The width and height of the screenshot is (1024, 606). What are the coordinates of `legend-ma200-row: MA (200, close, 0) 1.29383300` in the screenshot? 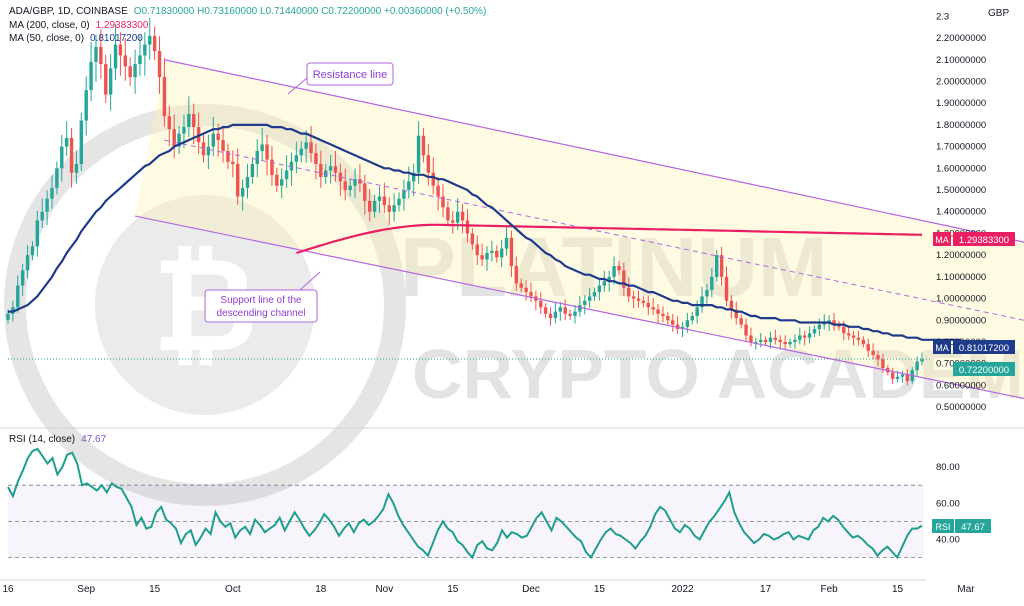 It's located at (81, 26).